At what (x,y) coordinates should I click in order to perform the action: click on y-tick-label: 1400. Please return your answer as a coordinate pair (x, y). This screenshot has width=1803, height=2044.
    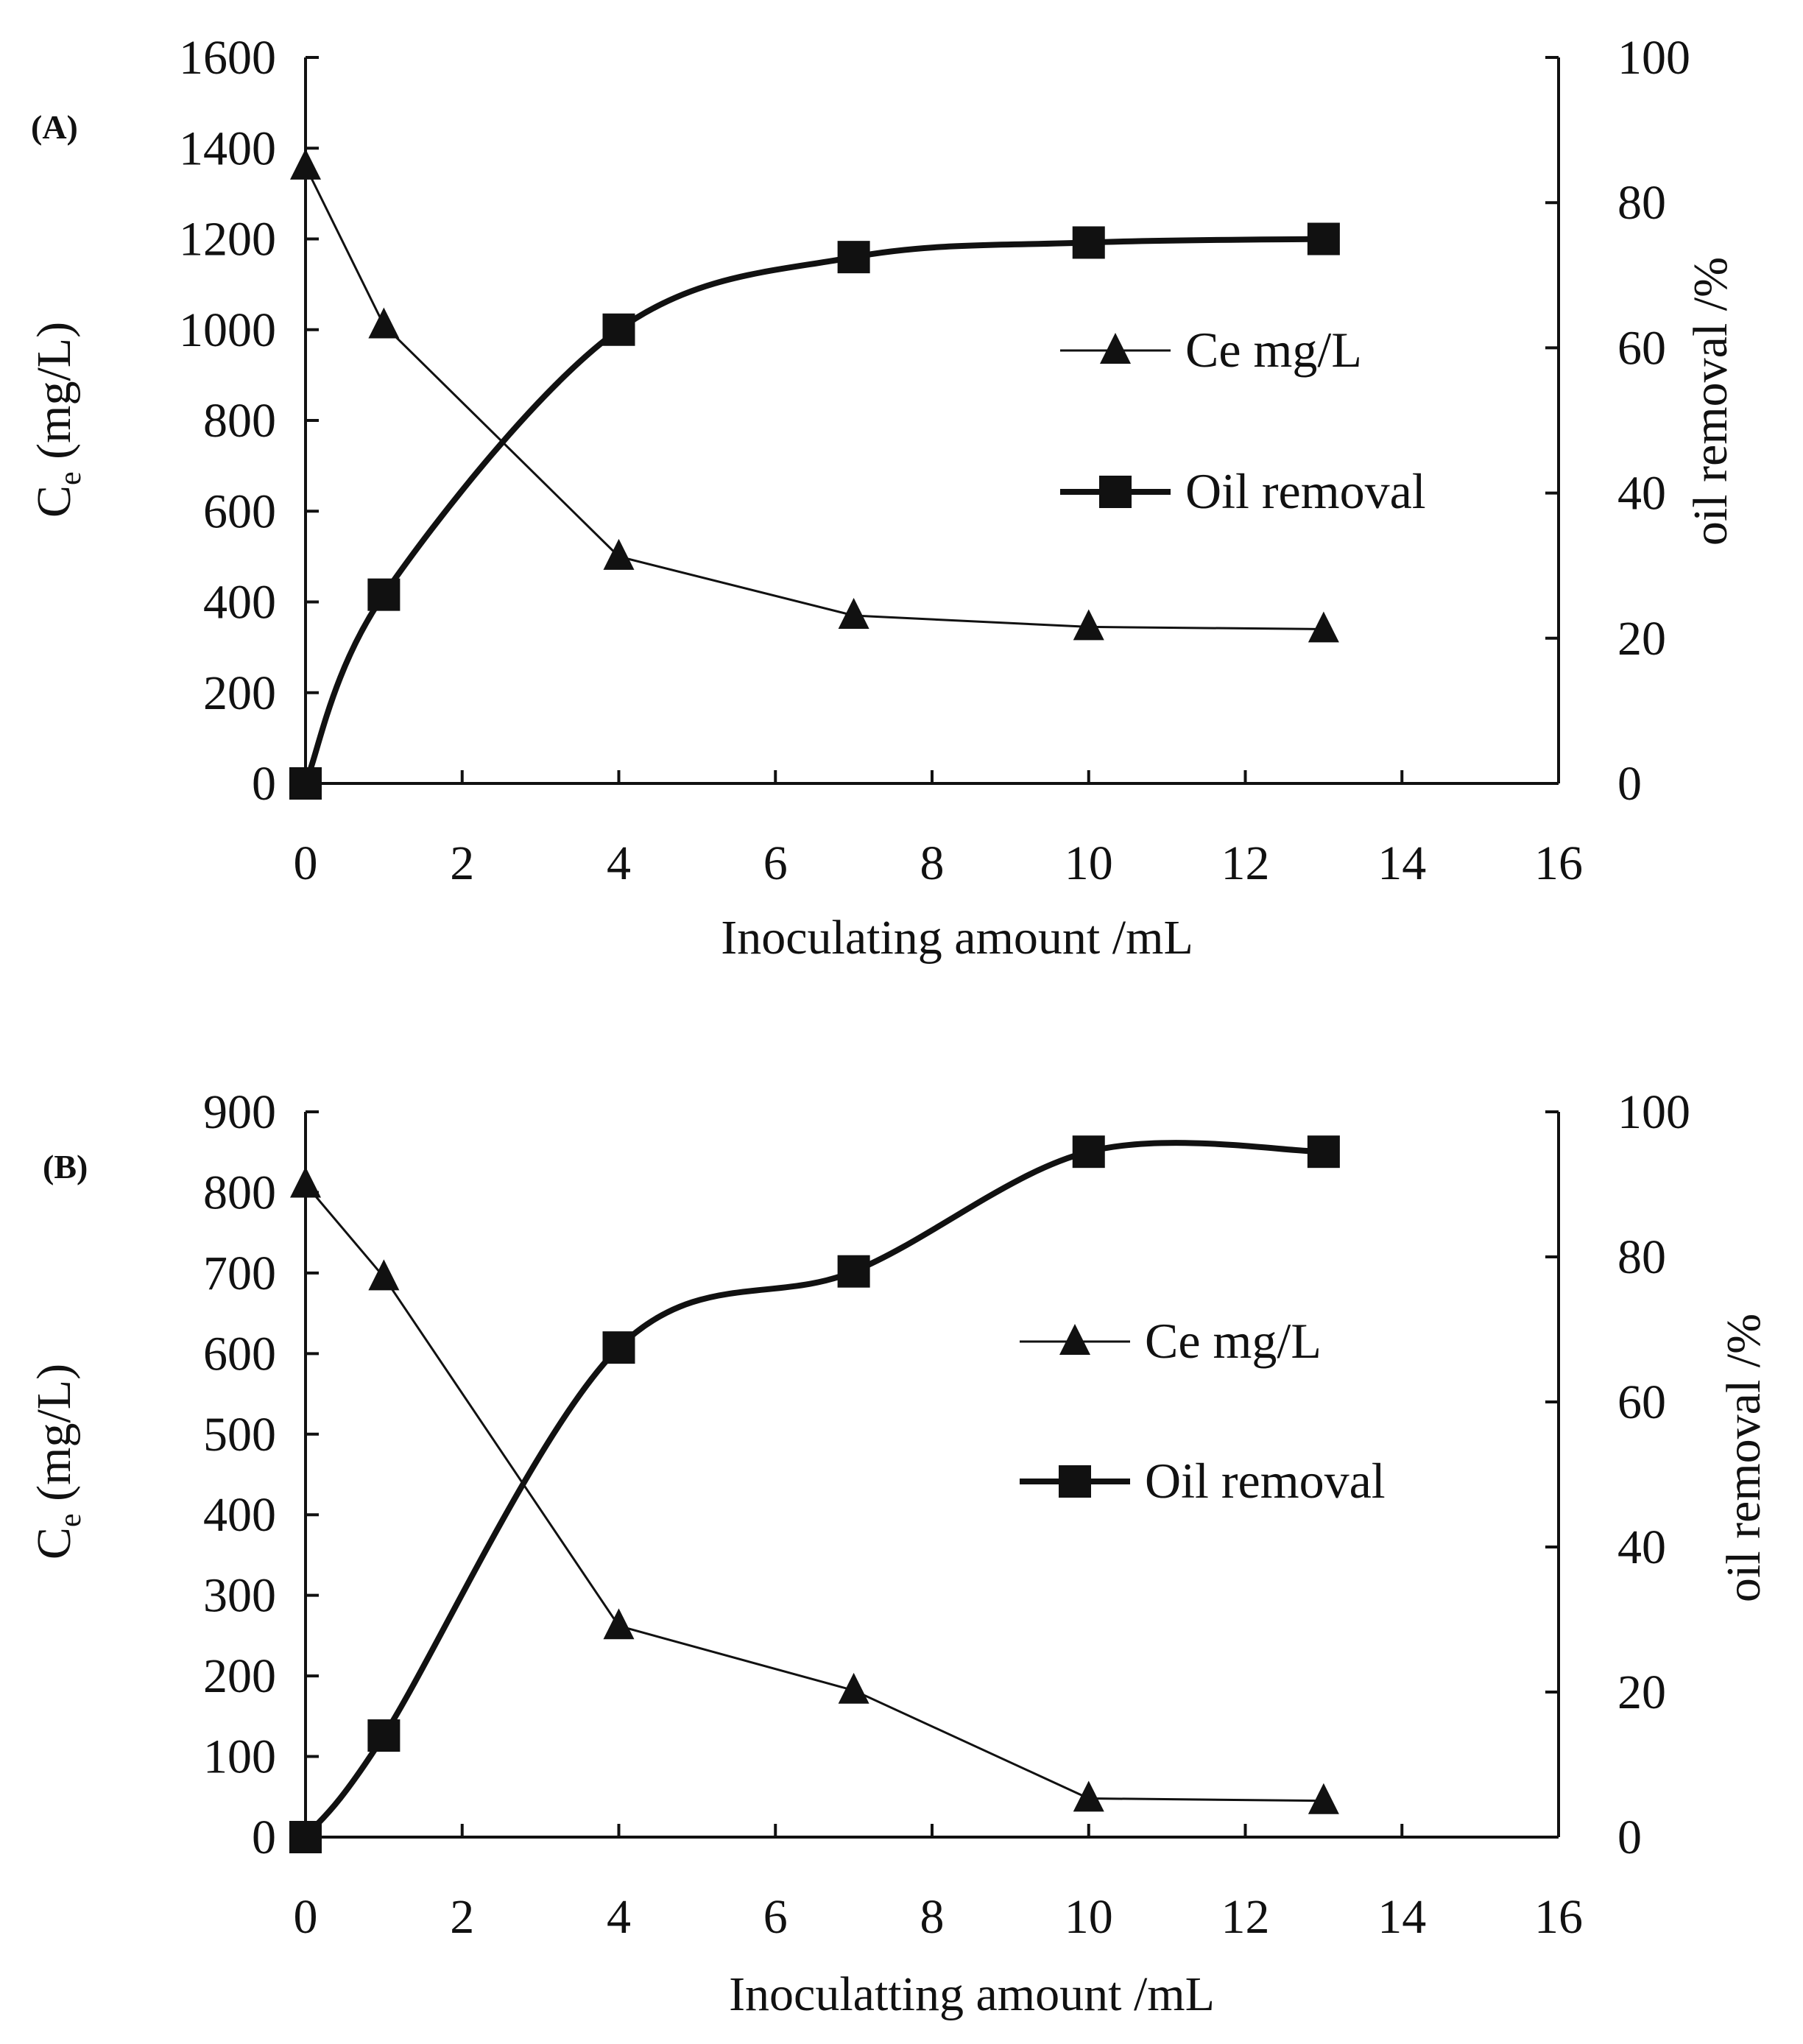
    Looking at the image, I should click on (227, 148).